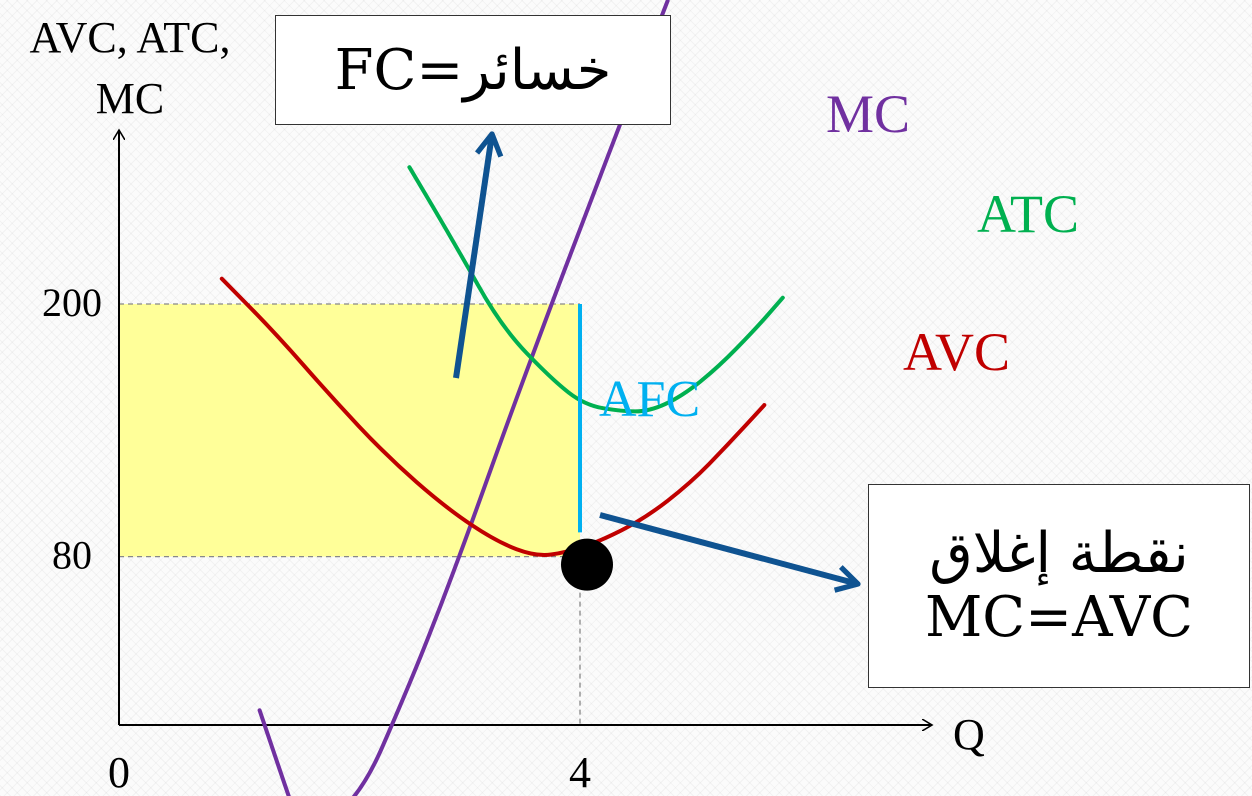  I want to click on x-tick-4: 4, so click(580, 772).